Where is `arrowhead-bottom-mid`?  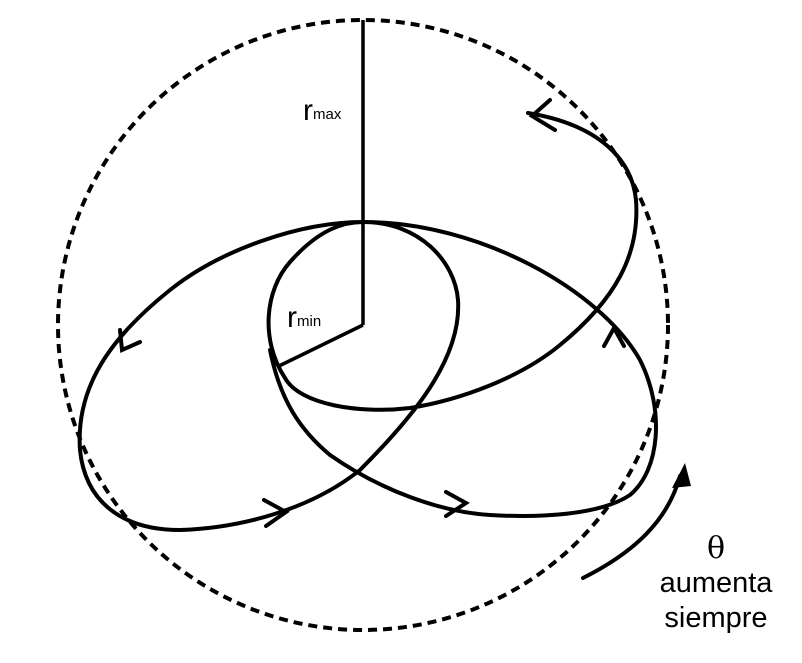 arrowhead-bottom-mid is located at coordinates (457, 504).